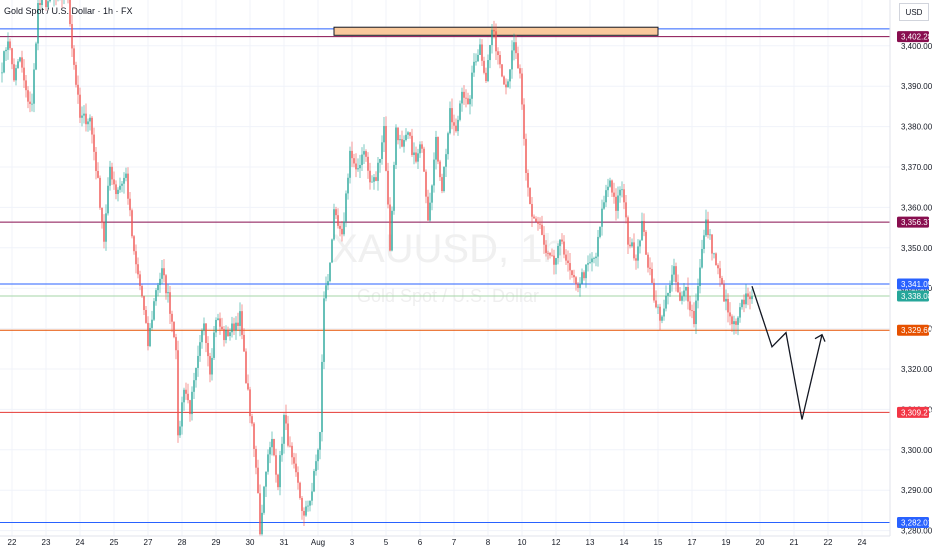  What do you see at coordinates (447, 249) in the screenshot?
I see `watermark-symbol: XAUUSD, 1h` at bounding box center [447, 249].